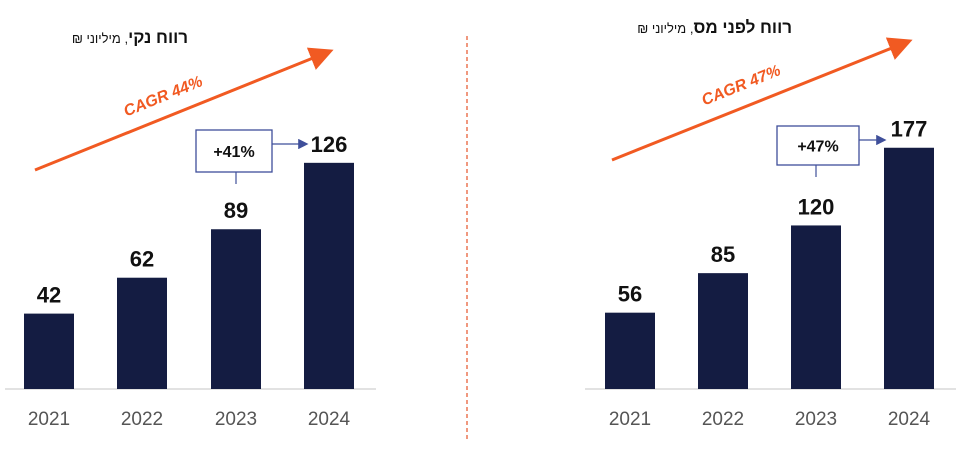 Image resolution: width=970 pixels, height=450 pixels. What do you see at coordinates (742, 27) in the screenshot?
I see `title-bold: רווח לפני מס` at bounding box center [742, 27].